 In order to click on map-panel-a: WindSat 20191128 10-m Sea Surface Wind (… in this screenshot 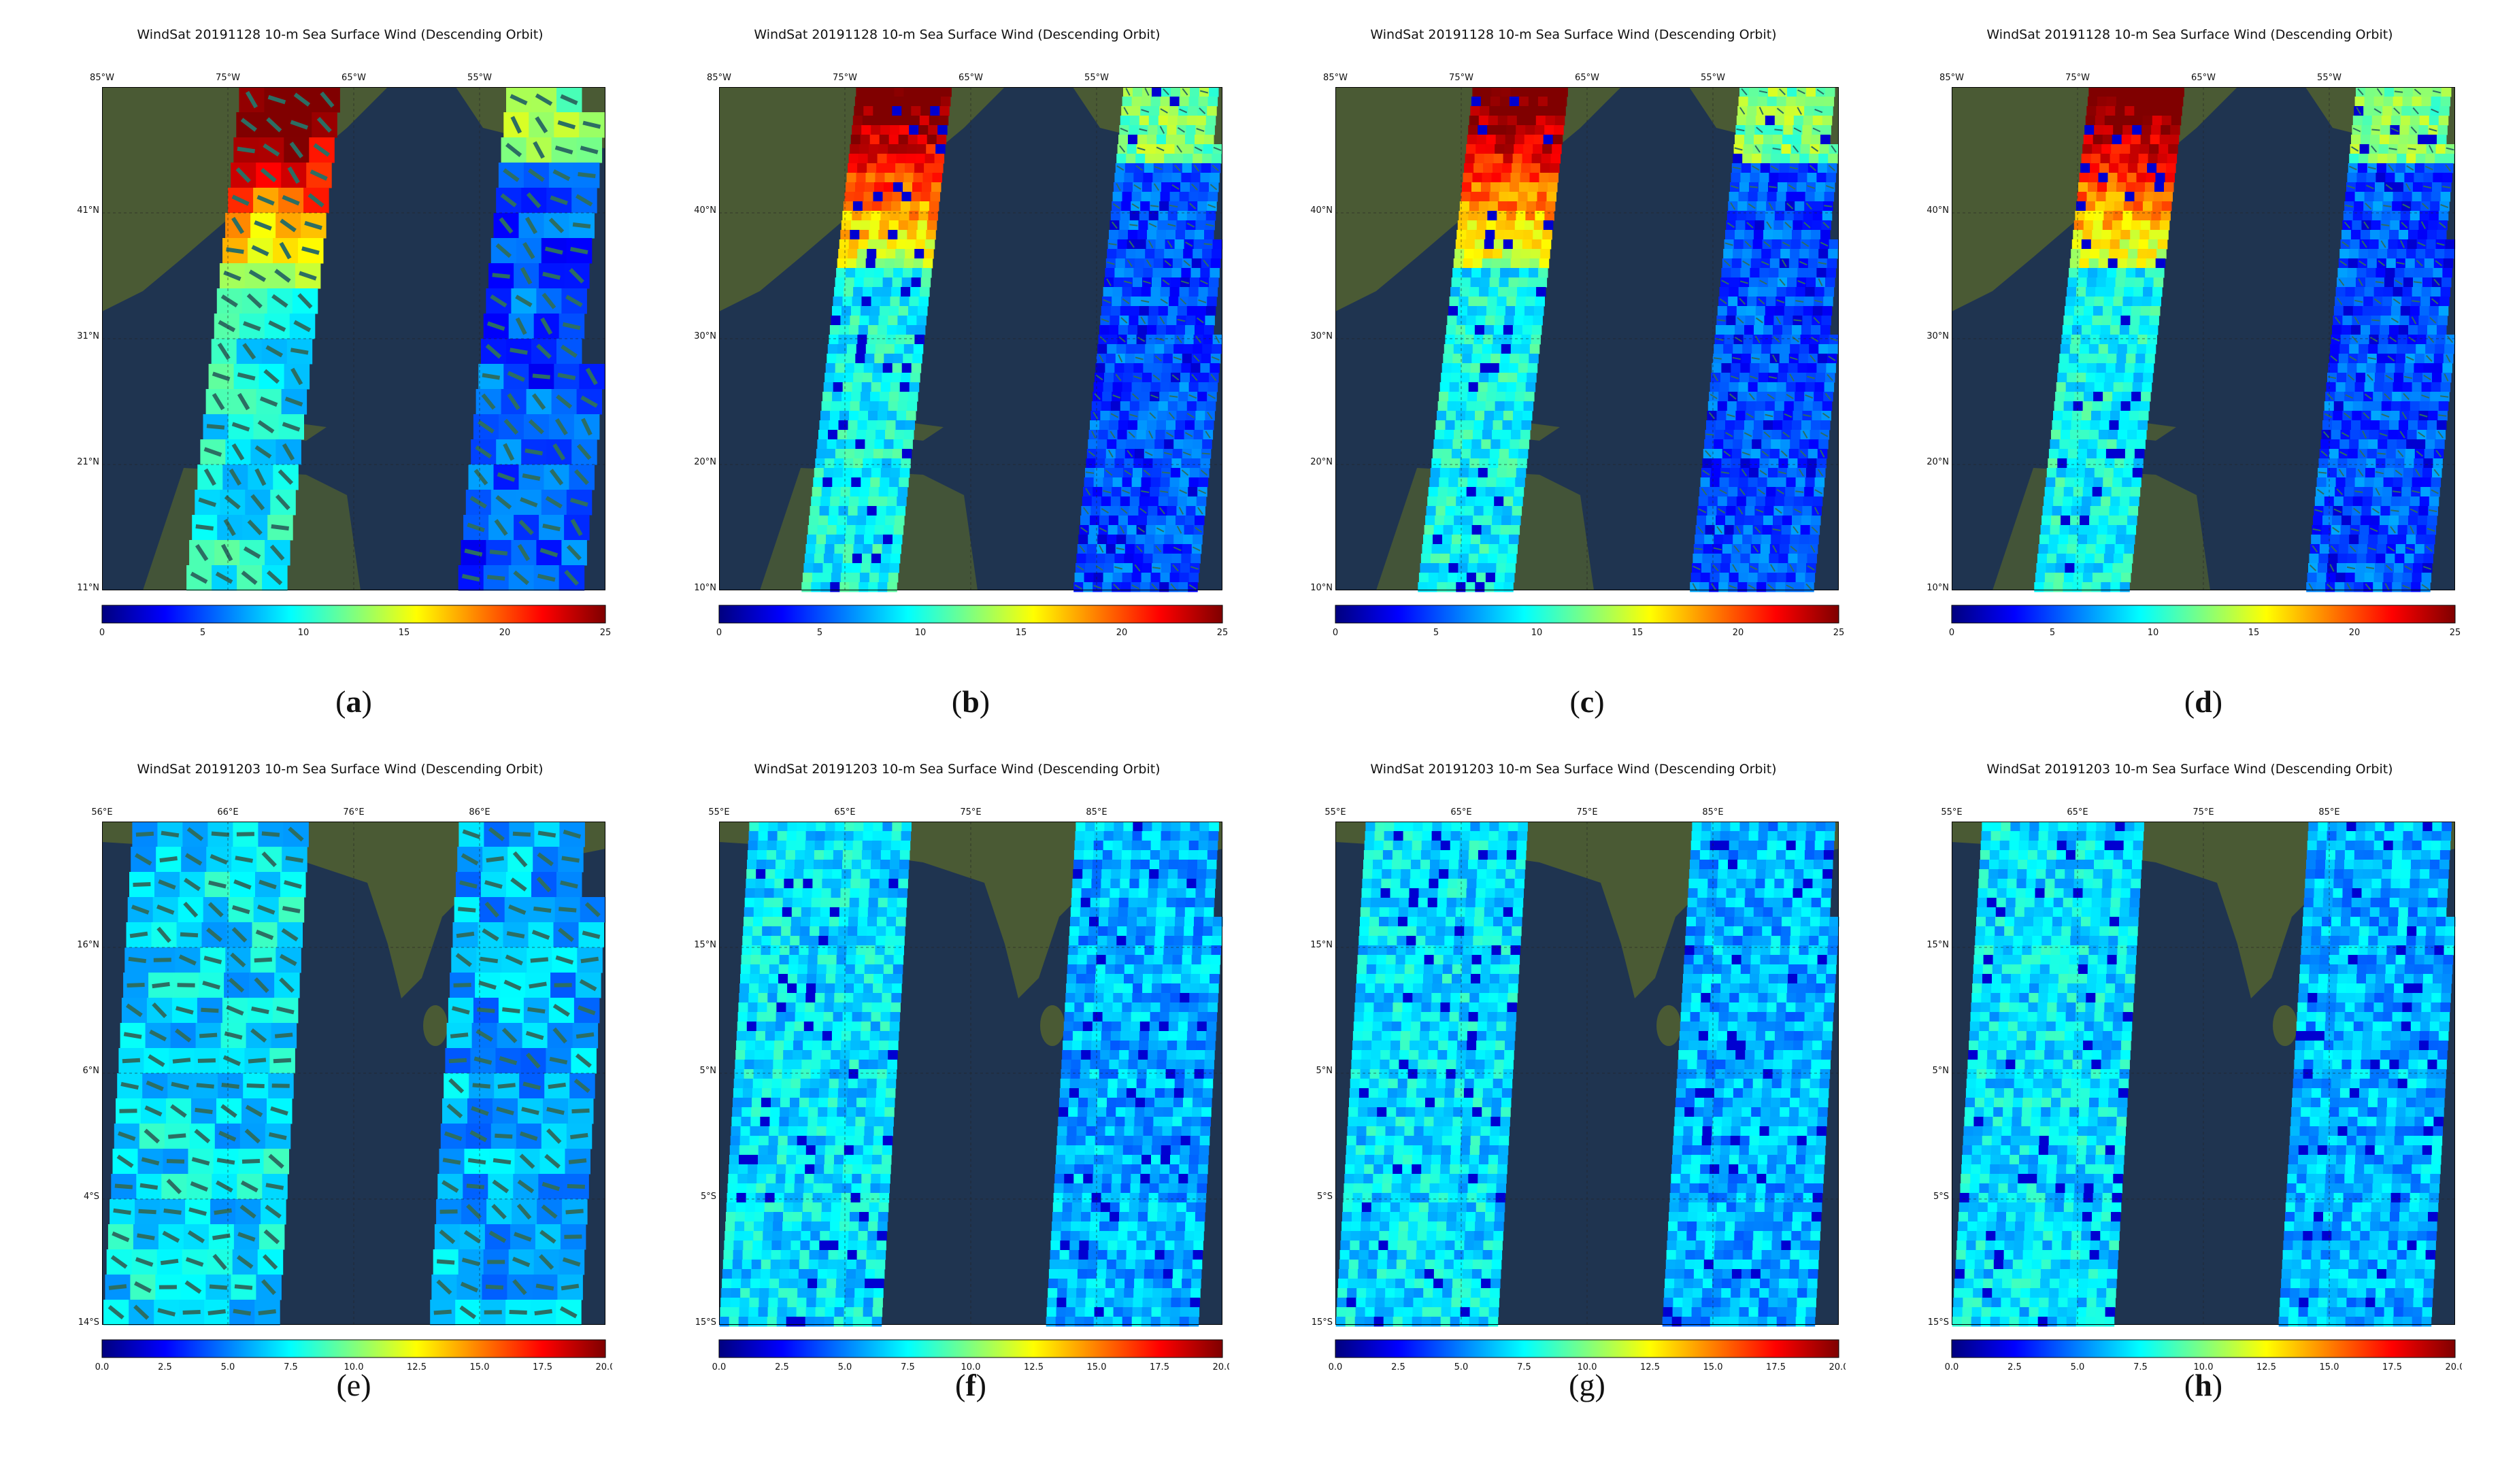, I will do `click(340, 333)`.